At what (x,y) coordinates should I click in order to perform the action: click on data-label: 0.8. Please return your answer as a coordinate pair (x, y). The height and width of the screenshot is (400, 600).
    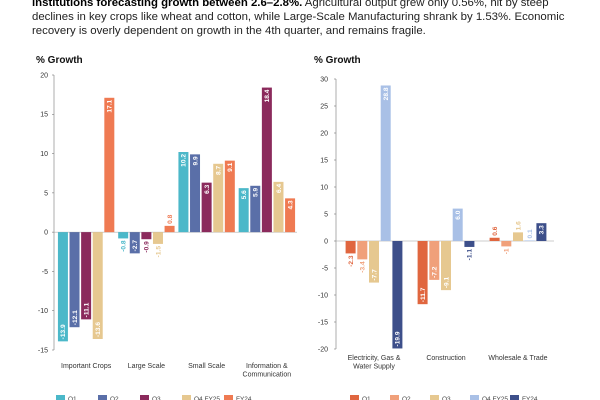
    Looking at the image, I should click on (170, 218).